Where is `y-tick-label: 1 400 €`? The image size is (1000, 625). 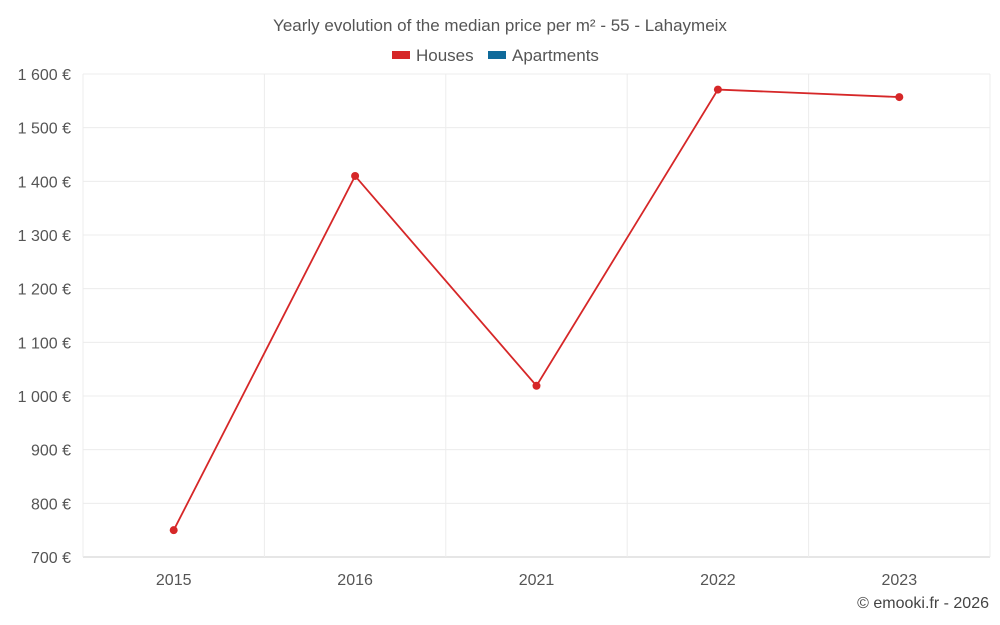 y-tick-label: 1 400 € is located at coordinates (44, 182).